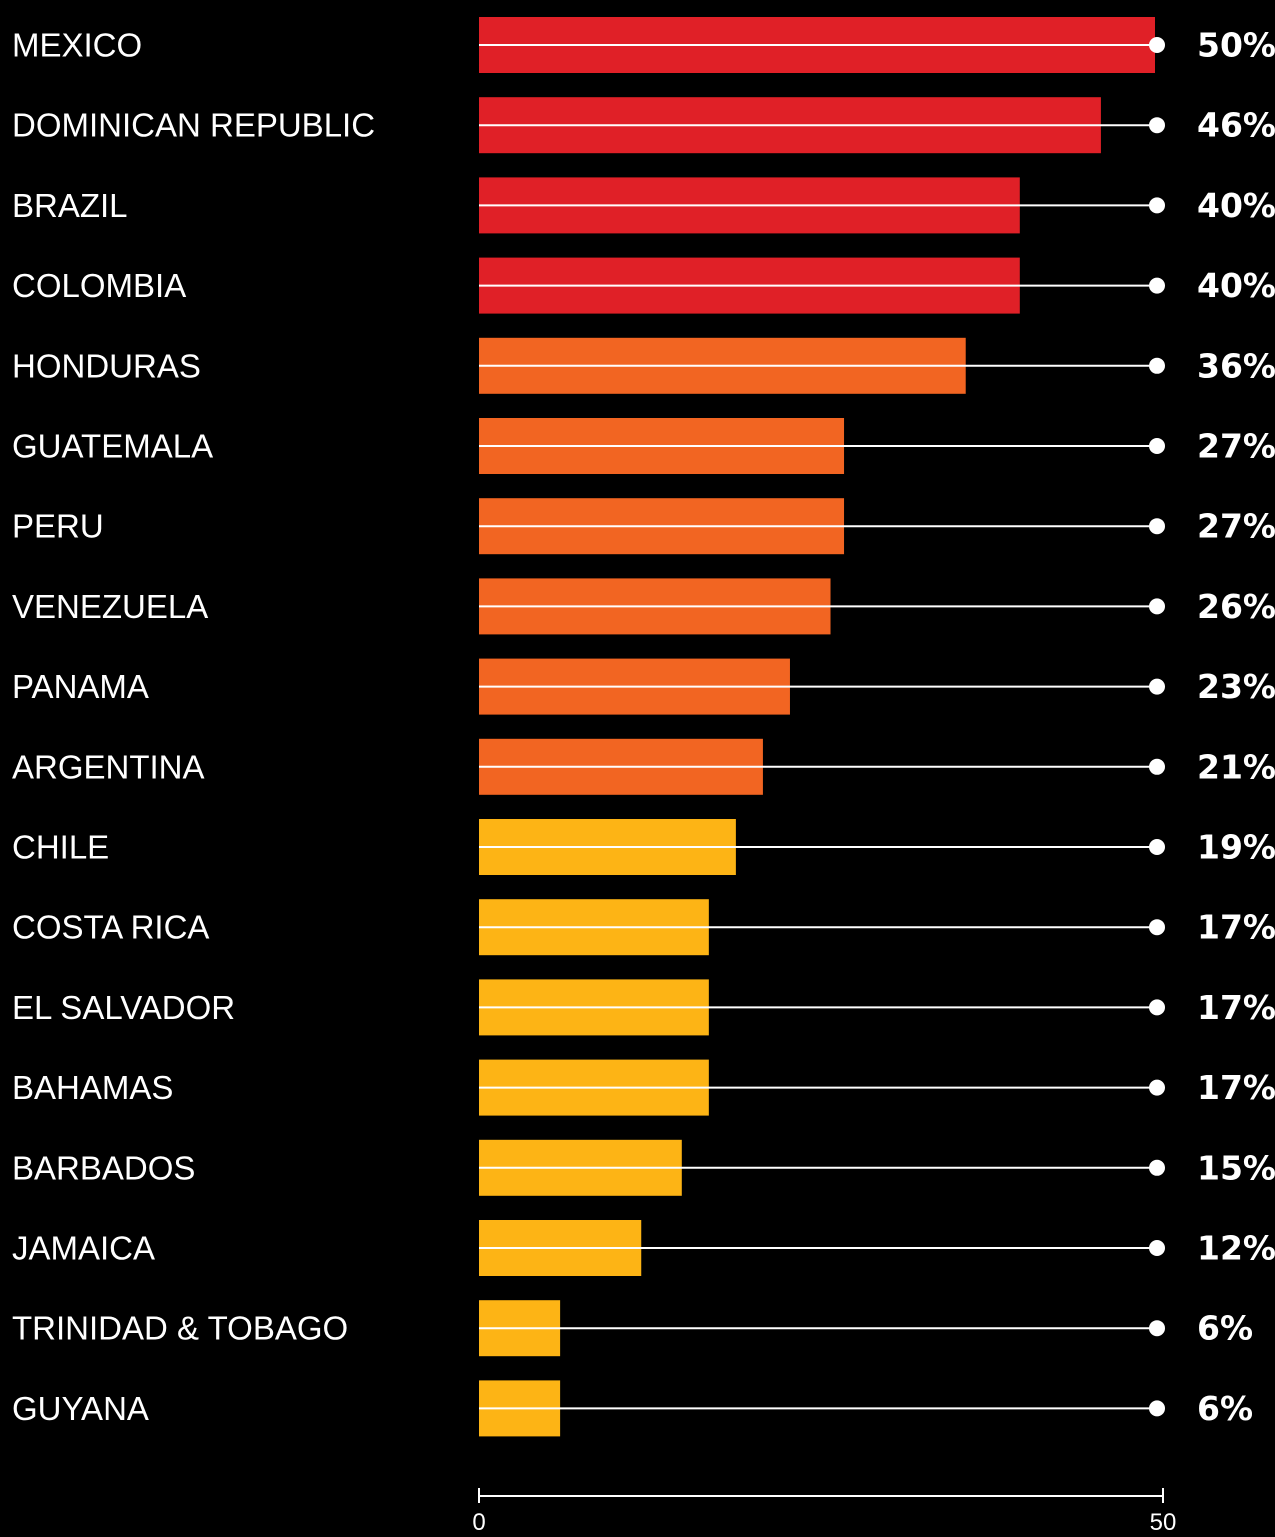  I want to click on category-label: ARGENTINA, so click(108, 766).